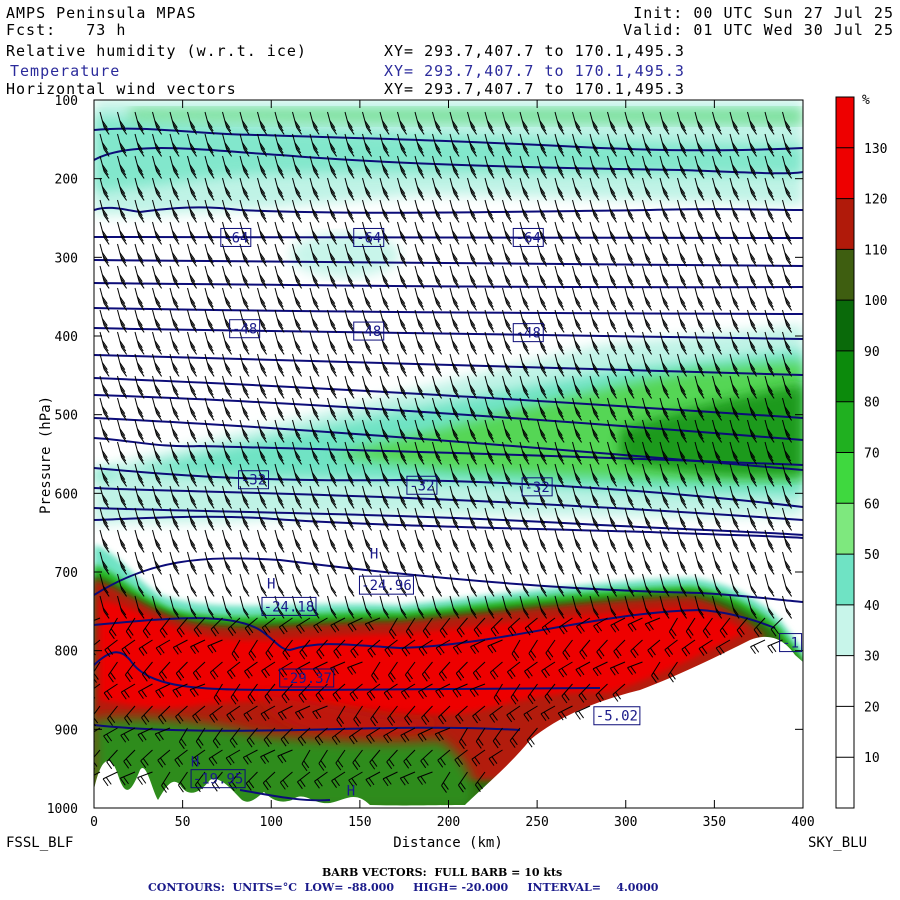 This screenshot has width=900, height=900. Describe the element at coordinates (528, 333) in the screenshot. I see `temp-label-box` at that location.